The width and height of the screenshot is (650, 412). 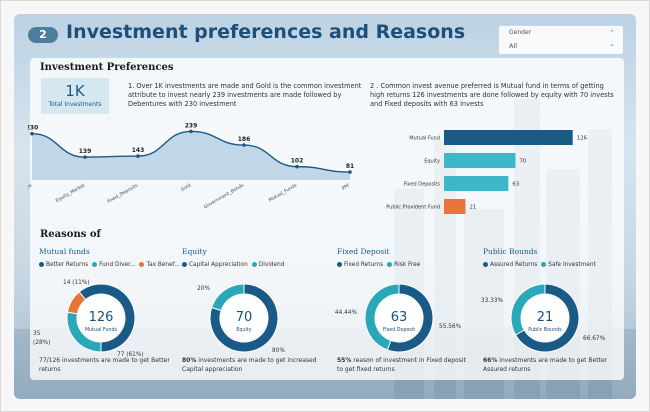 What do you see at coordinates (76, 283) in the screenshot?
I see `donut-callout-label: 14 (11%)` at bounding box center [76, 283].